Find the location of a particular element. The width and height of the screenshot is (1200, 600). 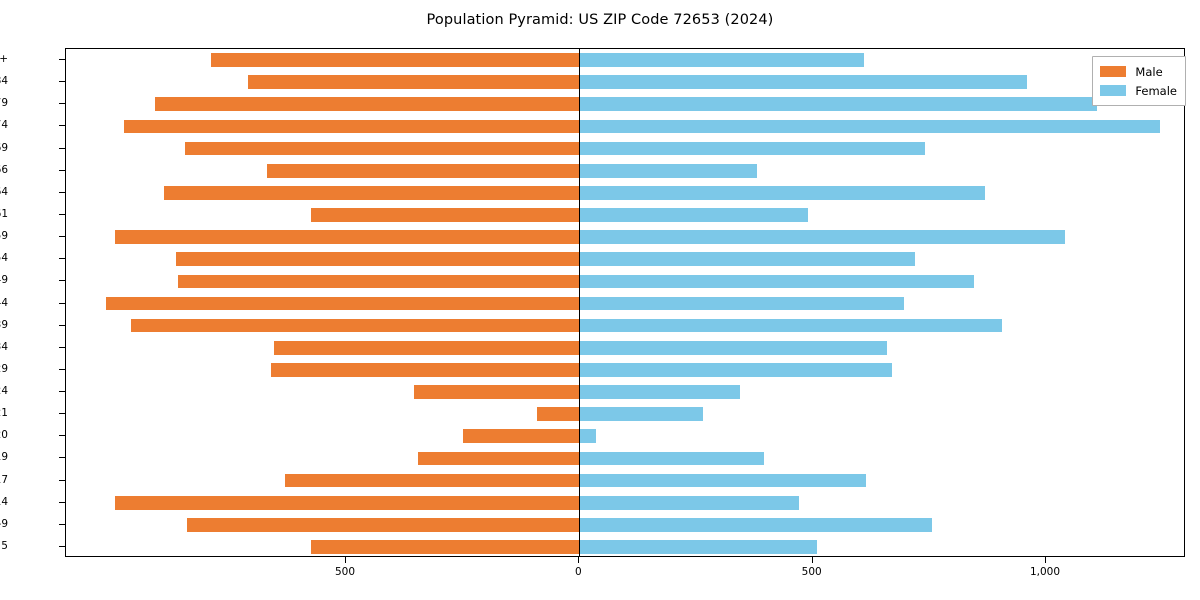

y-axis-tick-label: Under 5 is located at coordinates (4, 545).